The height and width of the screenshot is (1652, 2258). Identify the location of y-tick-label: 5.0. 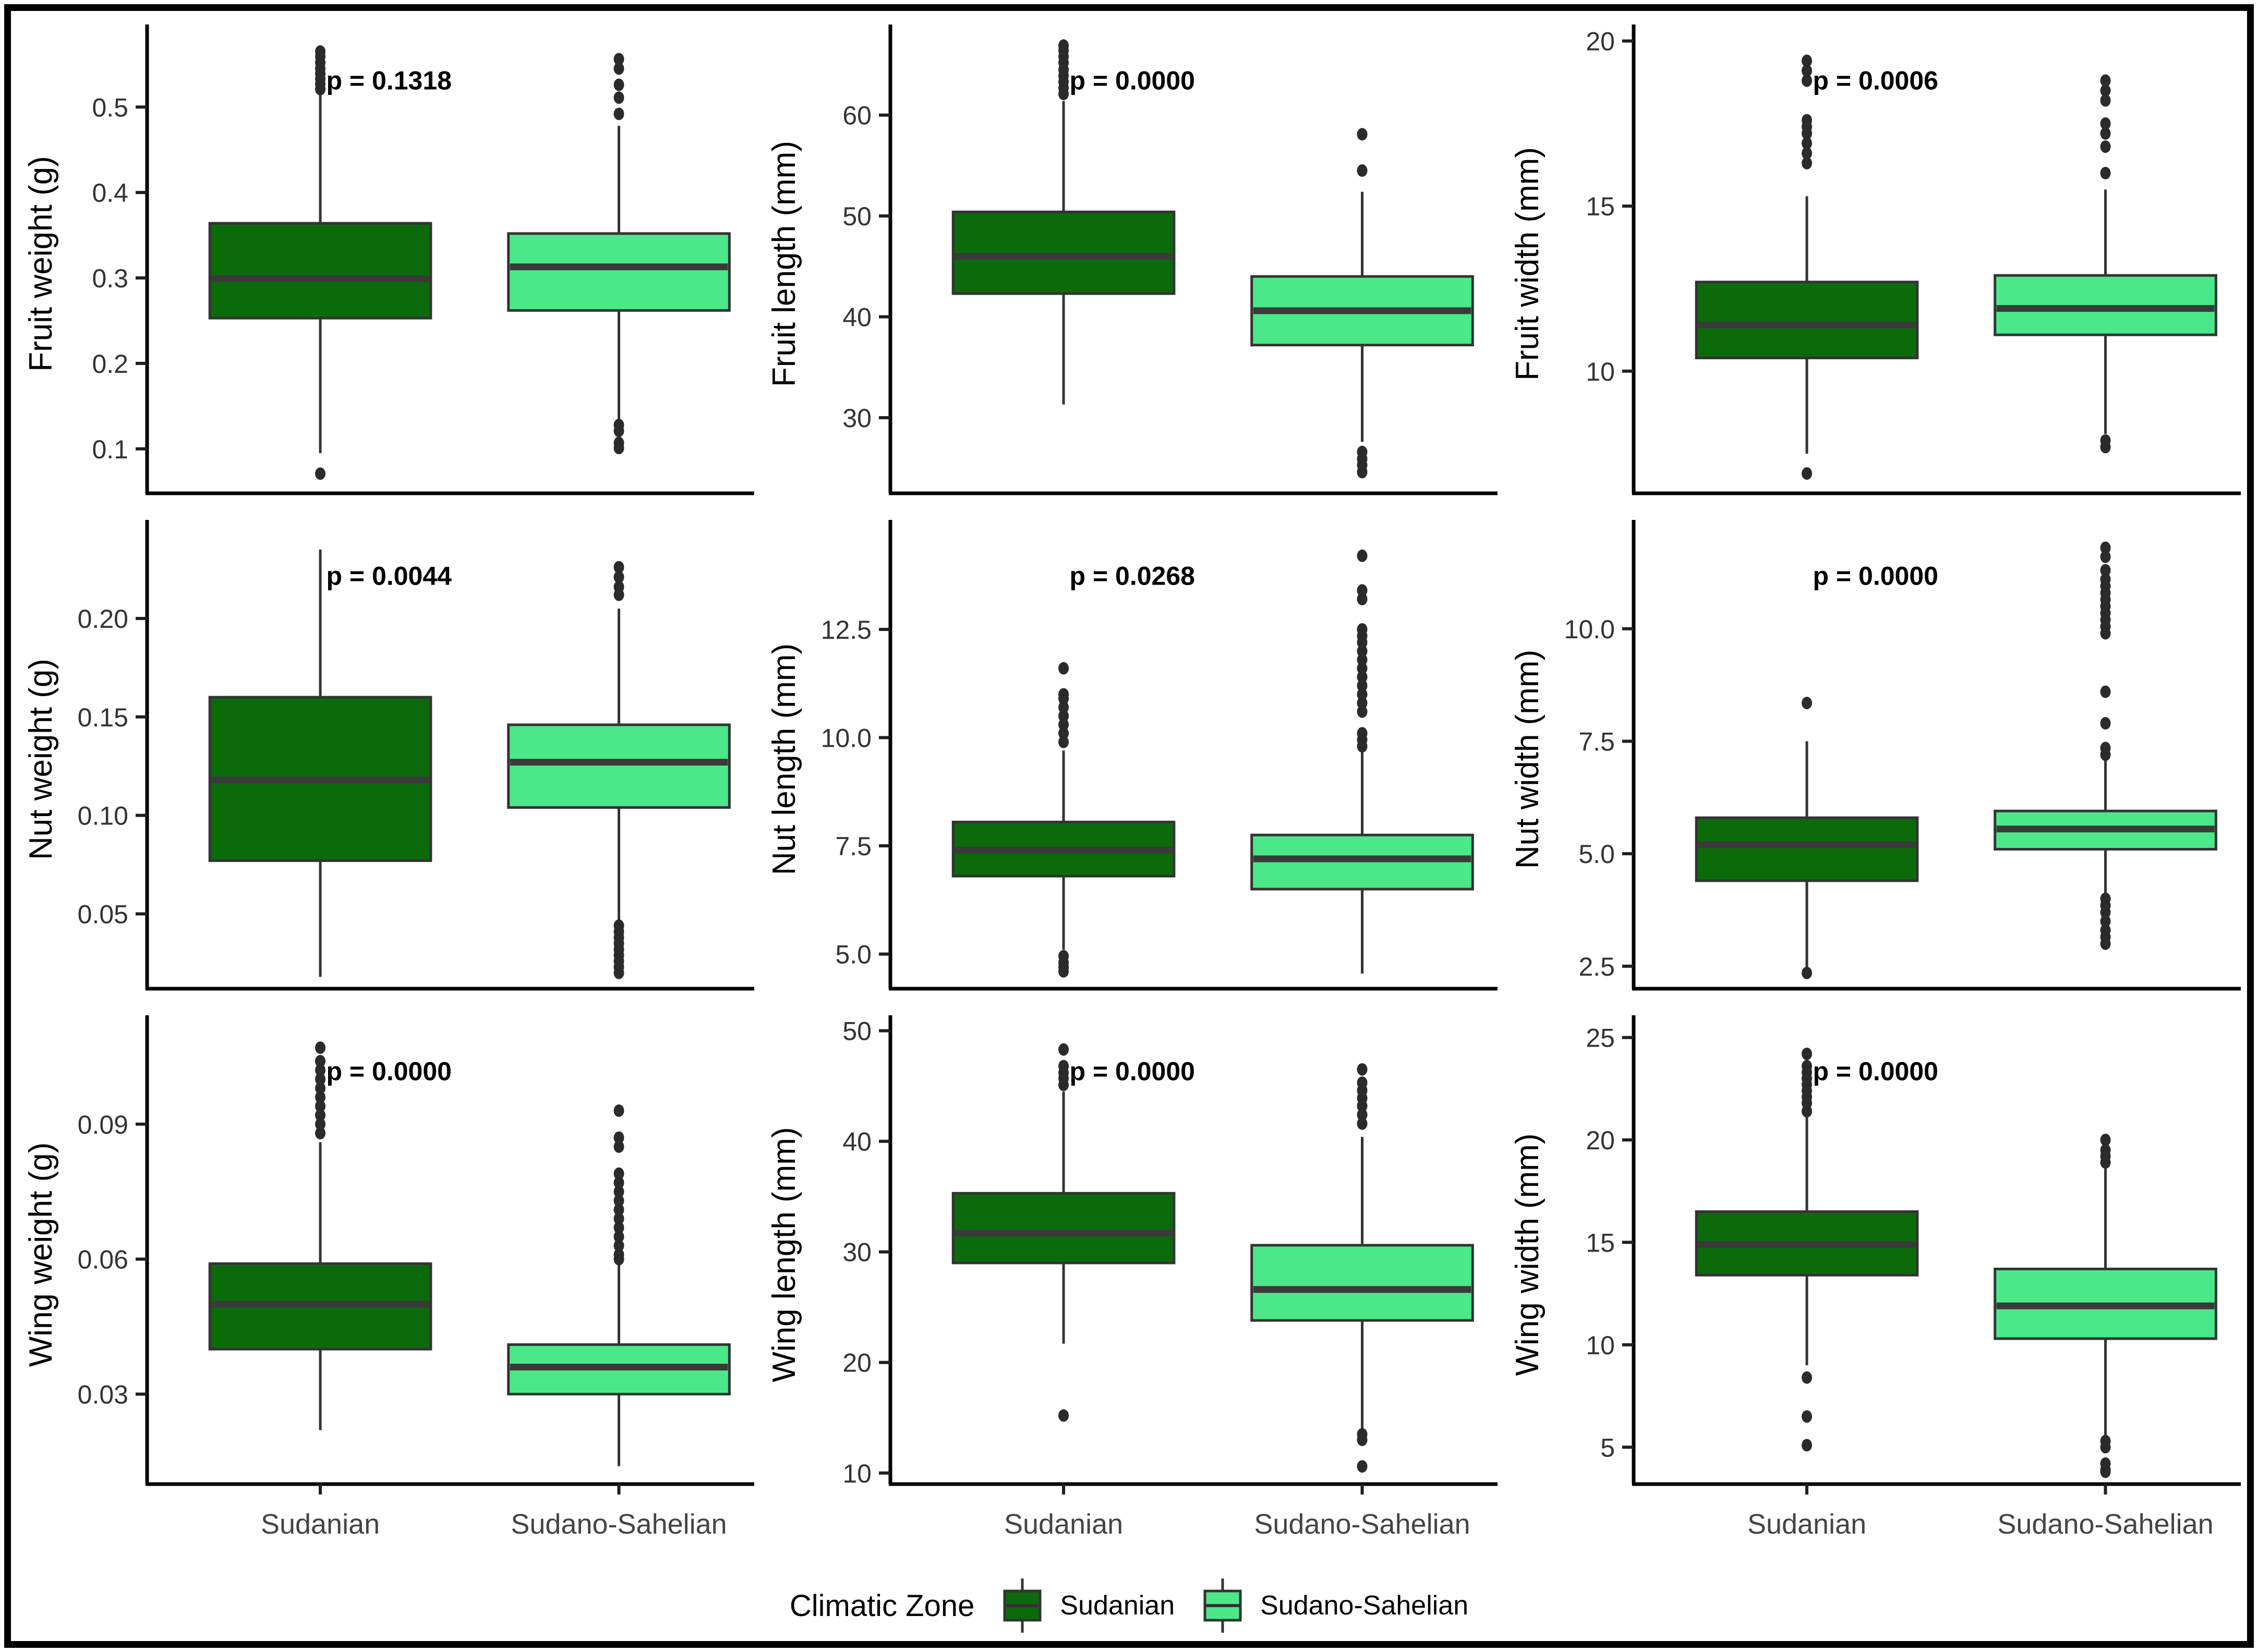
(853, 955).